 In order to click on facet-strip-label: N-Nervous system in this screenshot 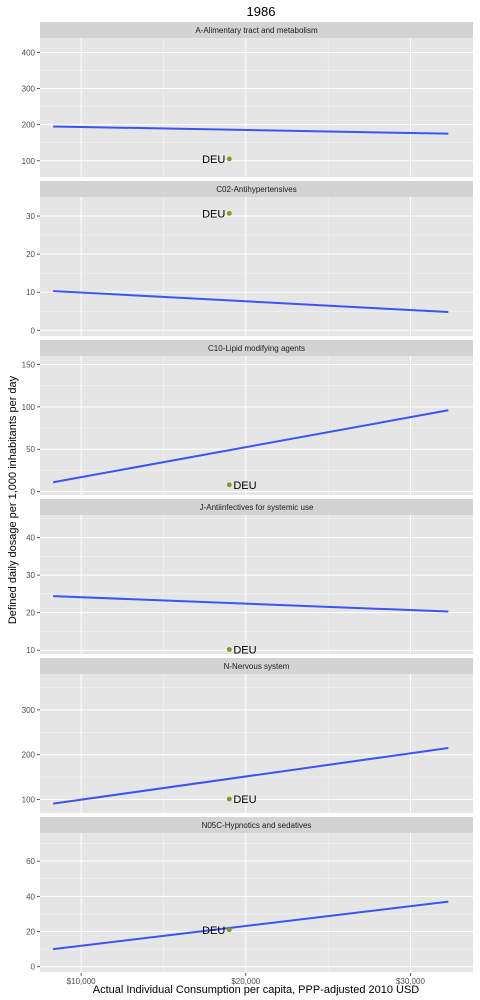, I will do `click(257, 666)`.